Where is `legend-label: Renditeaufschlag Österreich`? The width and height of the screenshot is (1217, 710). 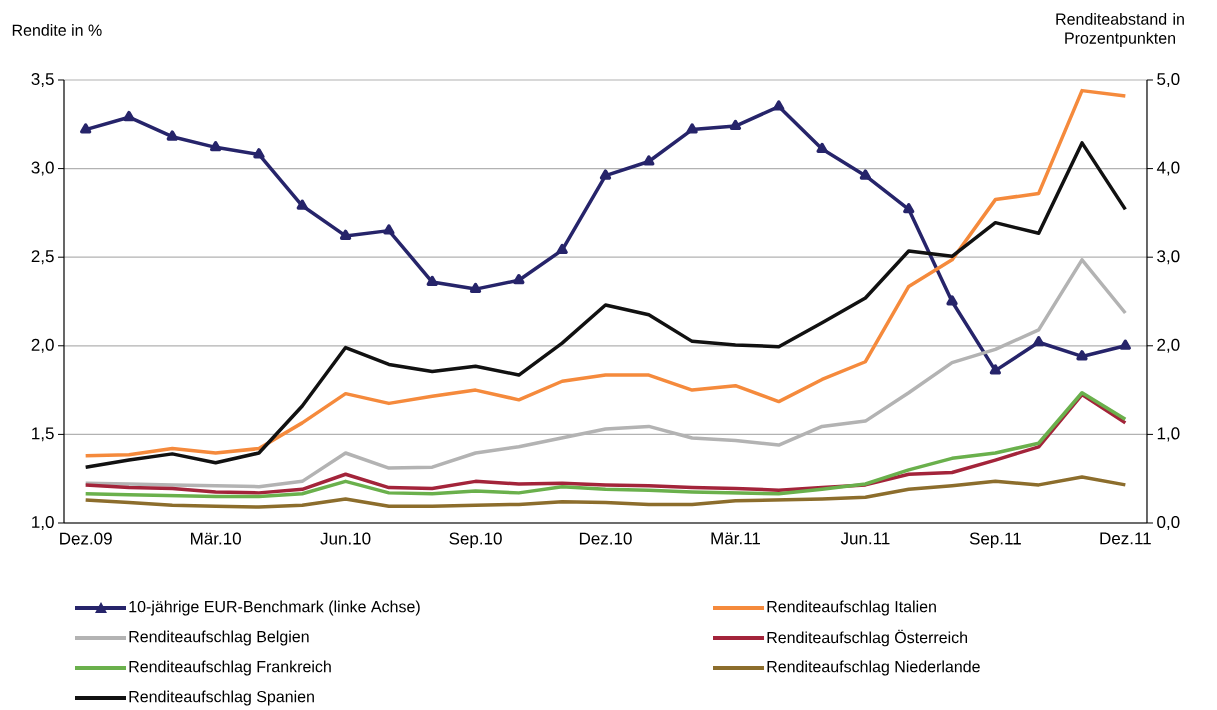
legend-label: Renditeaufschlag Österreich is located at coordinates (867, 638).